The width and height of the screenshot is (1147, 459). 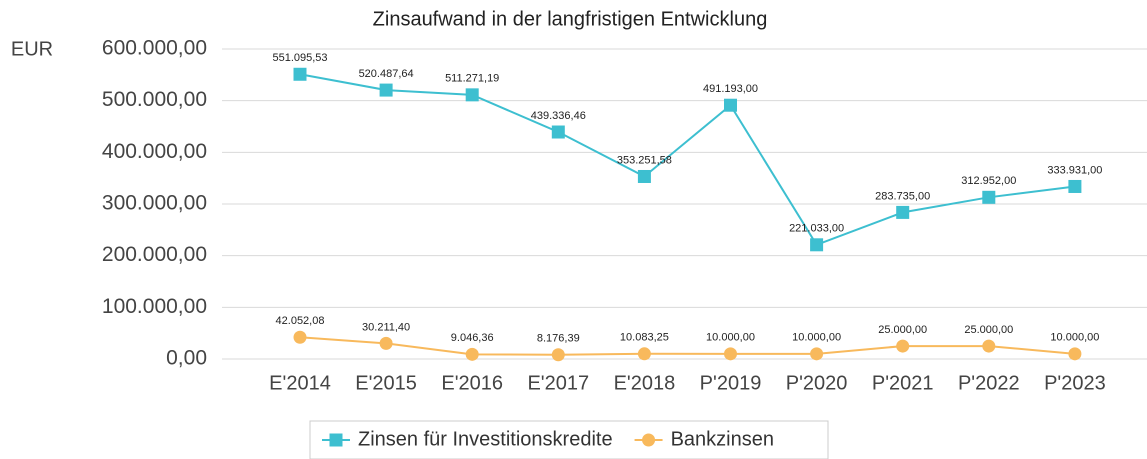 What do you see at coordinates (730, 89) in the screenshot?
I see `data-label: 491.193,00` at bounding box center [730, 89].